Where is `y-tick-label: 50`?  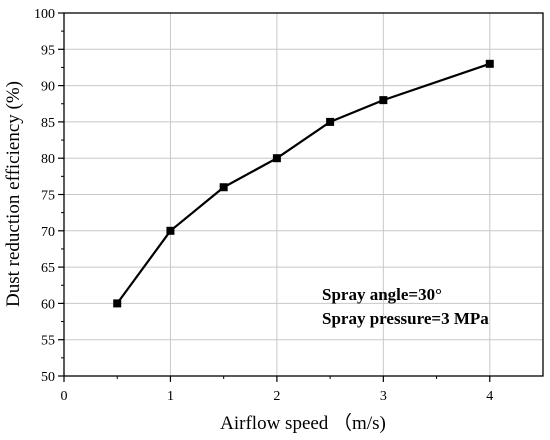
y-tick-label: 50 is located at coordinates (48, 377).